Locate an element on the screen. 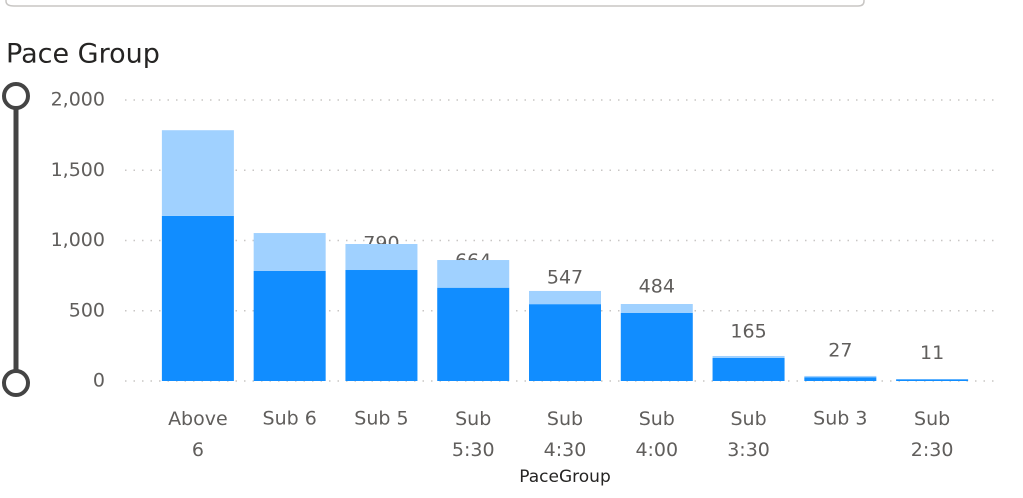 Image resolution: width=1023 pixels, height=498 pixels. x-tick-label: Sub 3:30 is located at coordinates (748, 434).